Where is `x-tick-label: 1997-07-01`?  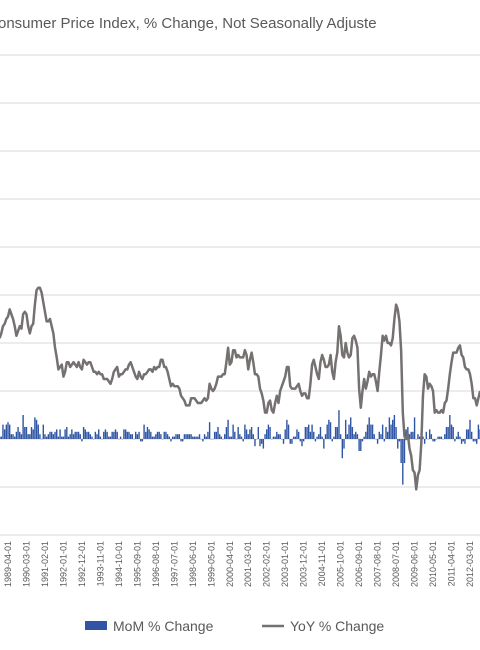
x-tick-label: 1997-07-01 is located at coordinates (174, 564).